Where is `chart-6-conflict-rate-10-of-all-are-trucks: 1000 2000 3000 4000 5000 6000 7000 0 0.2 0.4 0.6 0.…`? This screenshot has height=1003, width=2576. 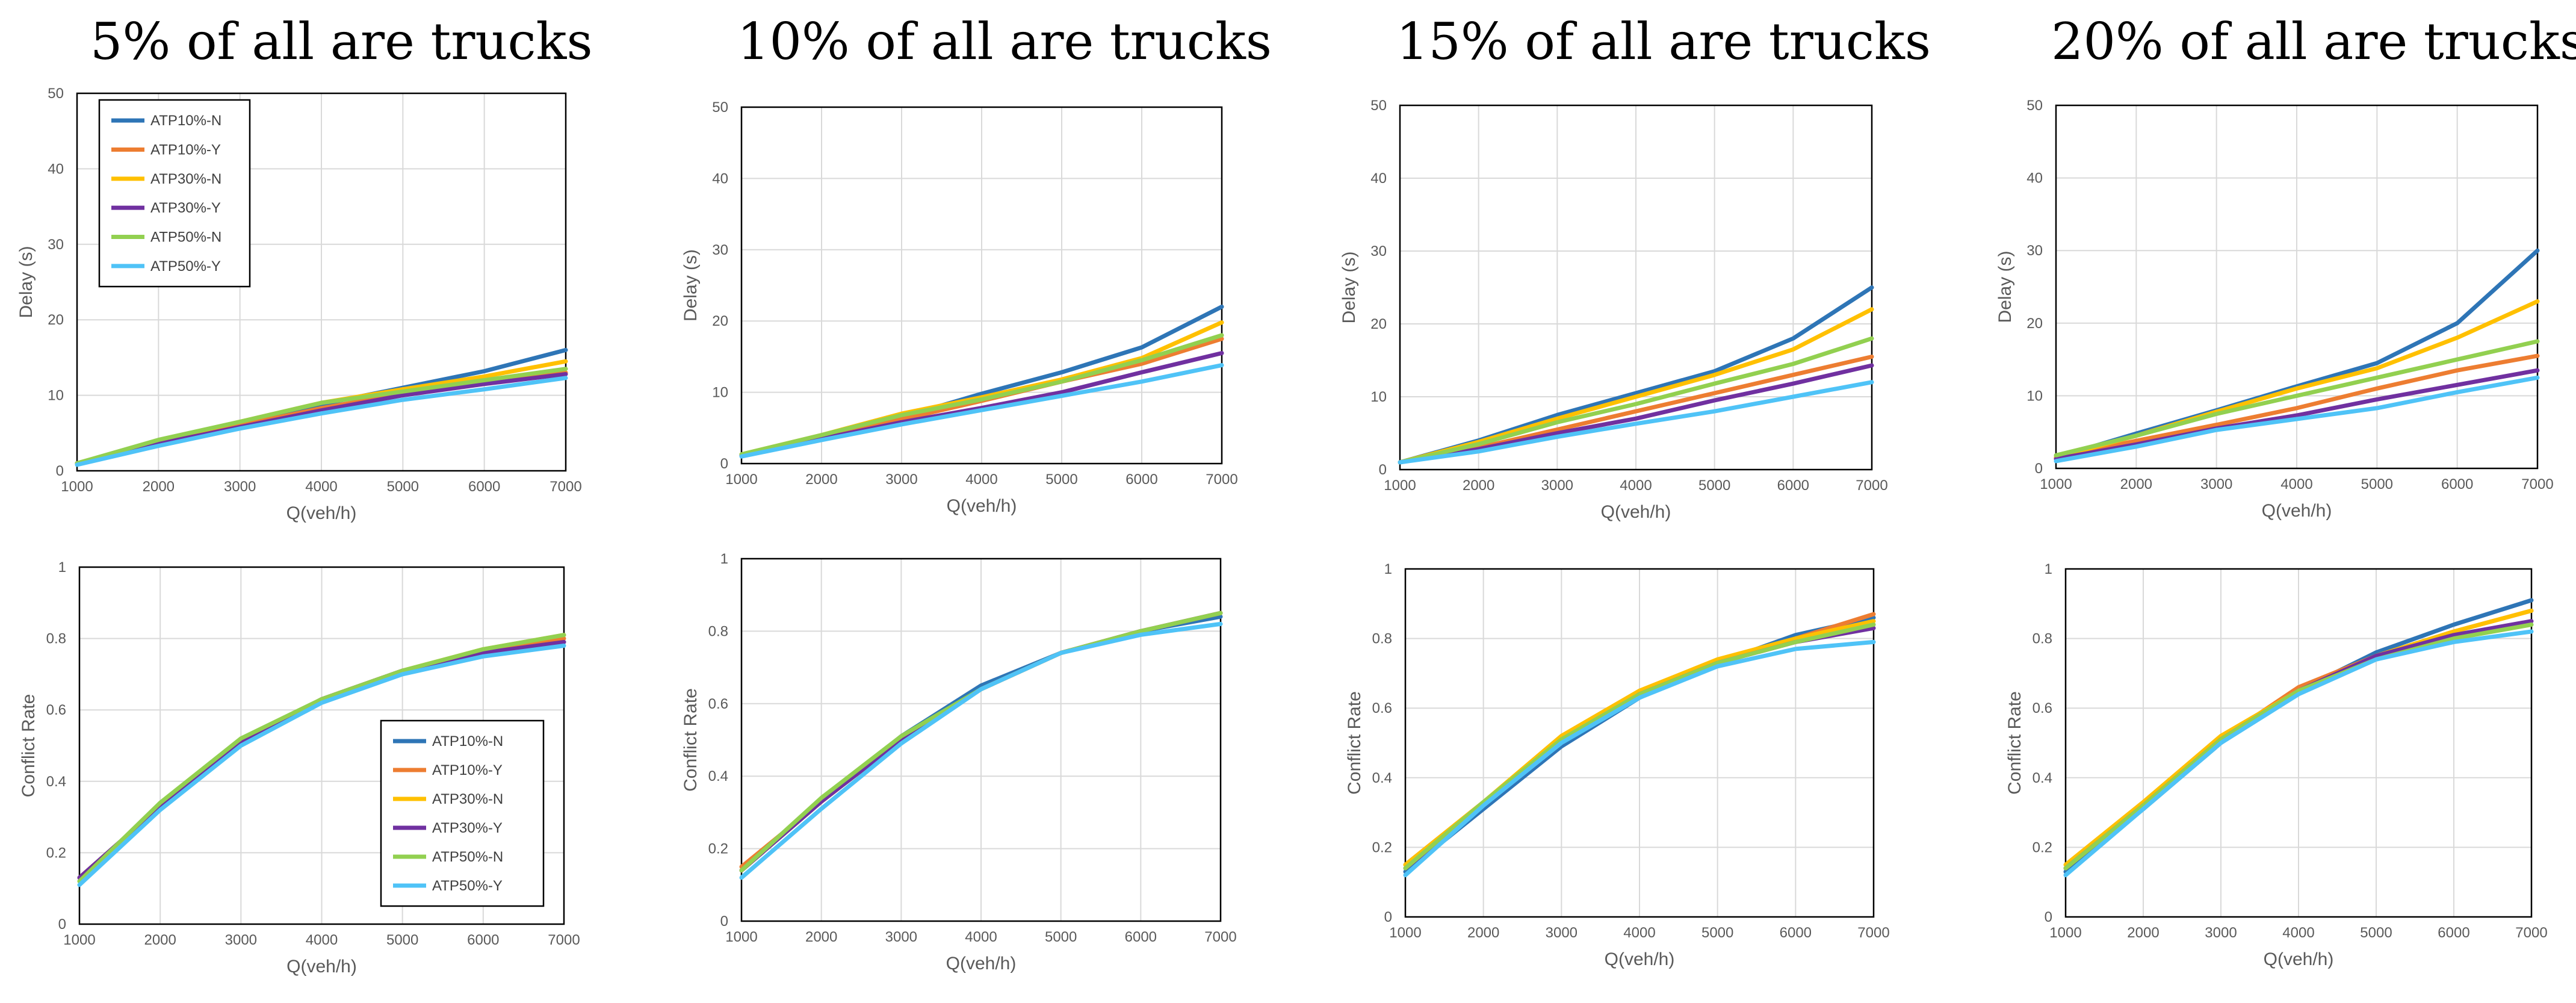 chart-6-conflict-rate-10-of-all-are-trucks: 1000 2000 3000 4000 5000 6000 7000 0 0.2 0.4 0.6 0.… is located at coordinates (959, 762).